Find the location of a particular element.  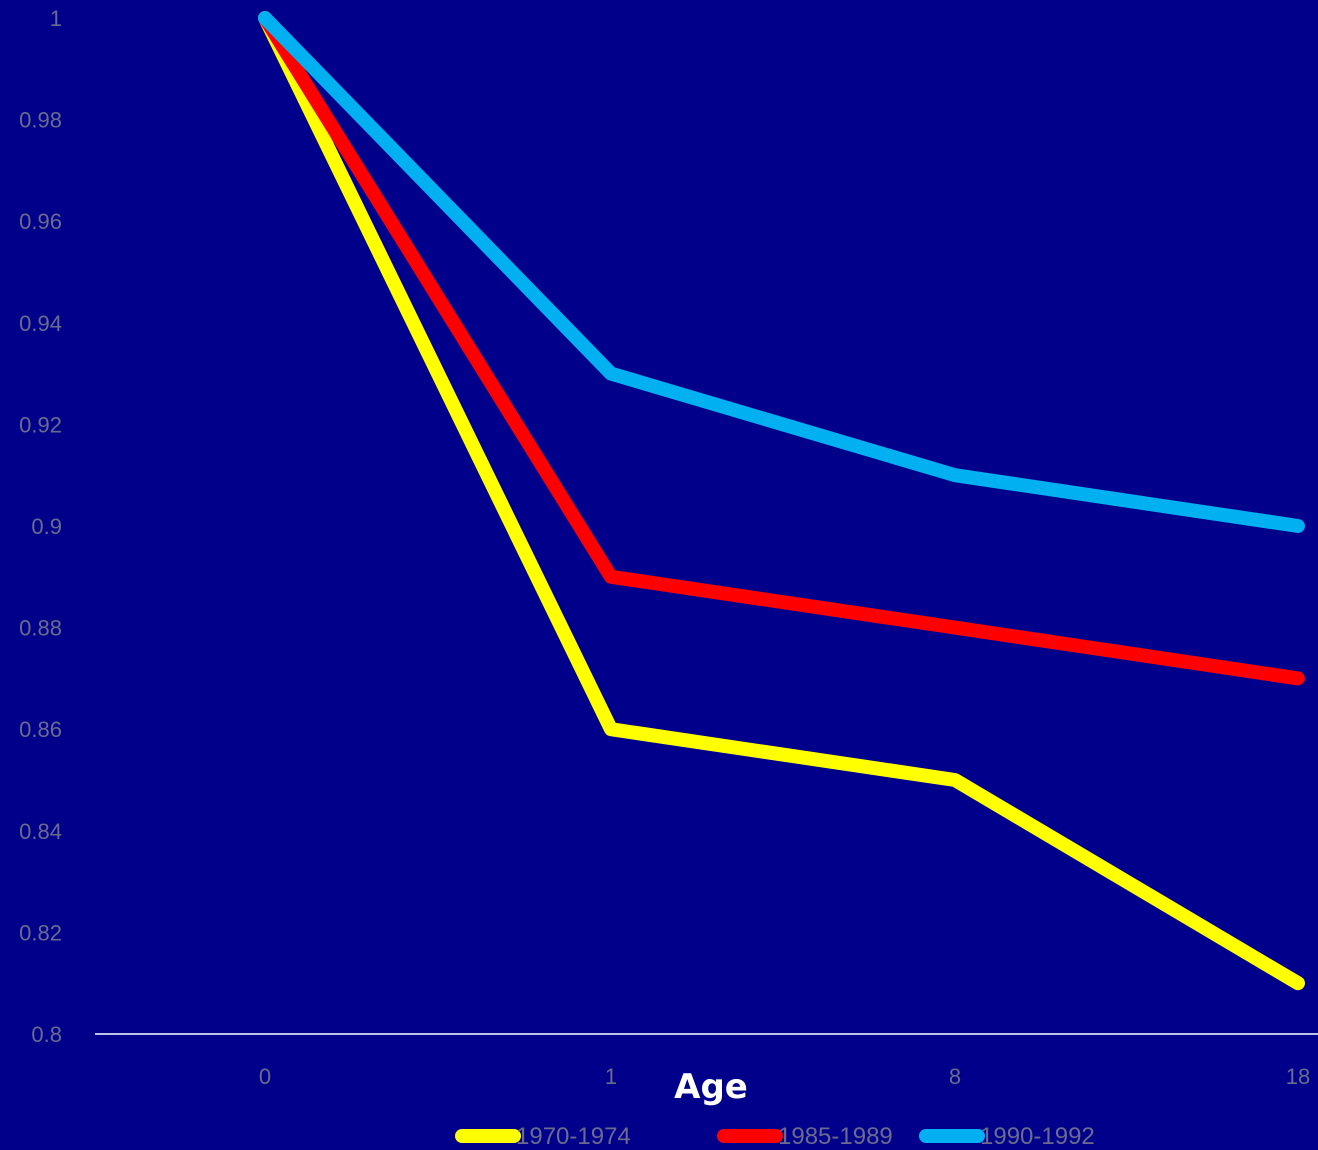

x-tick-label: 18 is located at coordinates (1298, 1076).